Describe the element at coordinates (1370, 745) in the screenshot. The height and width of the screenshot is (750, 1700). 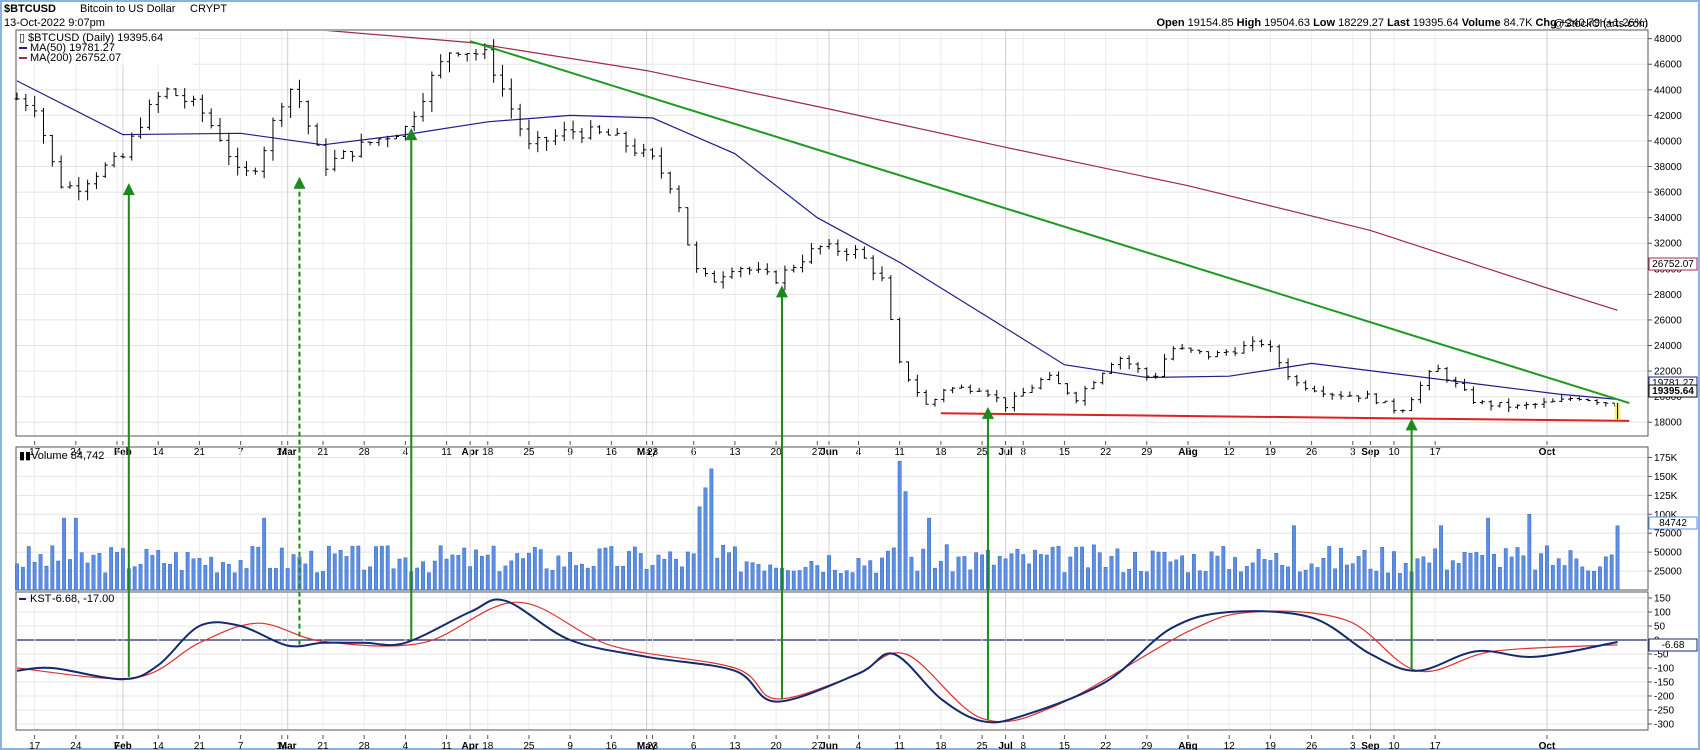
I see `kst-x-ticklabel-35: Sep` at that location.